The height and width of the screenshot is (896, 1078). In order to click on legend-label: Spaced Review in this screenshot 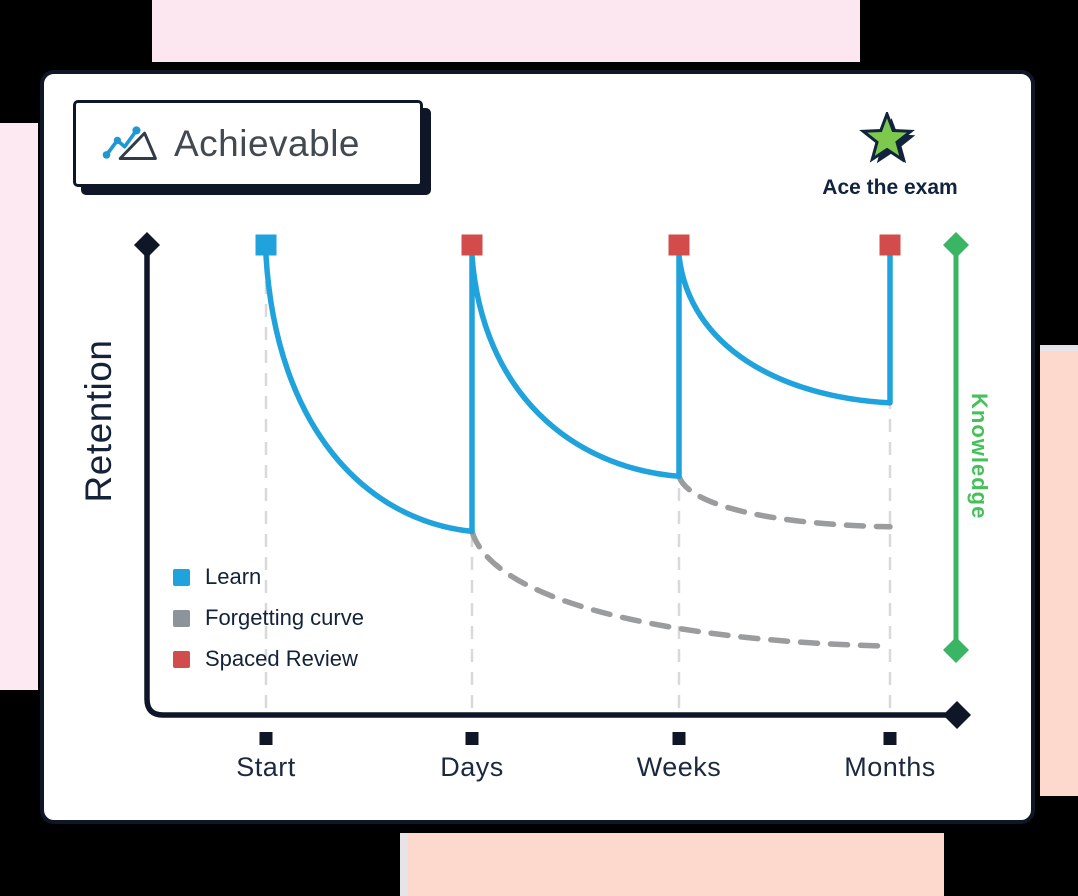, I will do `click(281, 658)`.